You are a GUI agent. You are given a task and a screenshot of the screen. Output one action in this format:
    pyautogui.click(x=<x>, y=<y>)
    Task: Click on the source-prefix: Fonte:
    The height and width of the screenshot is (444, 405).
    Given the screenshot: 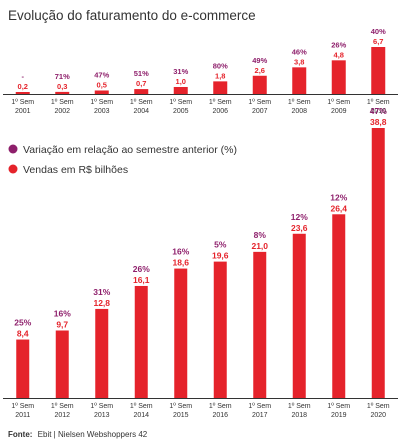 What is the action you would take?
    pyautogui.click(x=20, y=434)
    